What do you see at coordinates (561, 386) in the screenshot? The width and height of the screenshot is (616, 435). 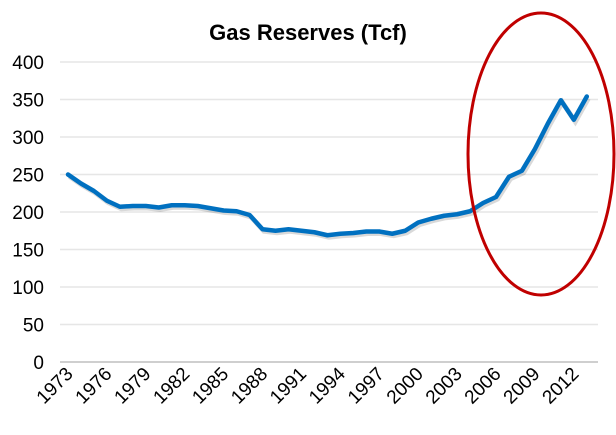 I see `x-tick-label: 2012` at bounding box center [561, 386].